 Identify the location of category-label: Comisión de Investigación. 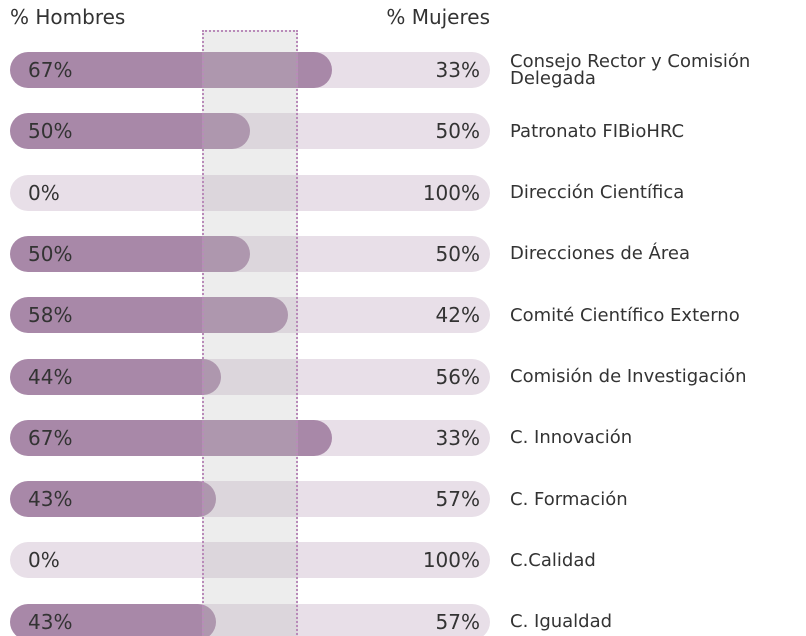
(628, 376).